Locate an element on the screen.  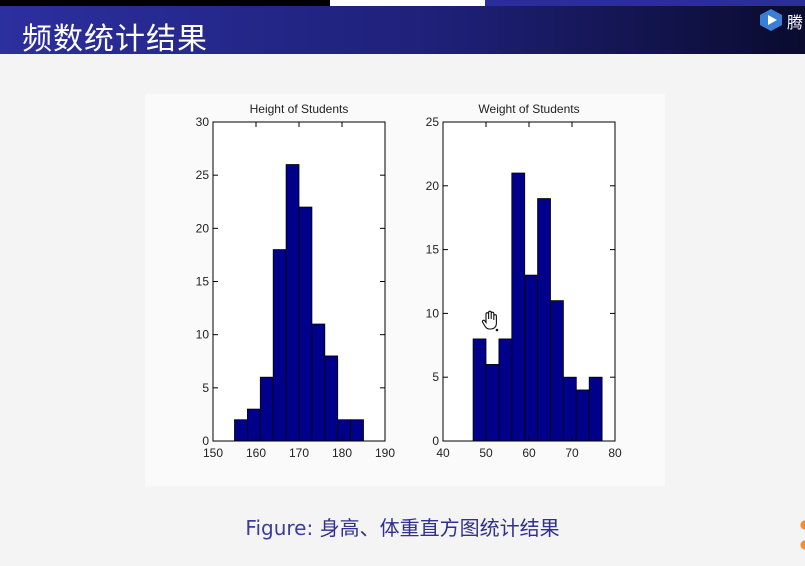
x-tick-label: 60 is located at coordinates (529, 453).